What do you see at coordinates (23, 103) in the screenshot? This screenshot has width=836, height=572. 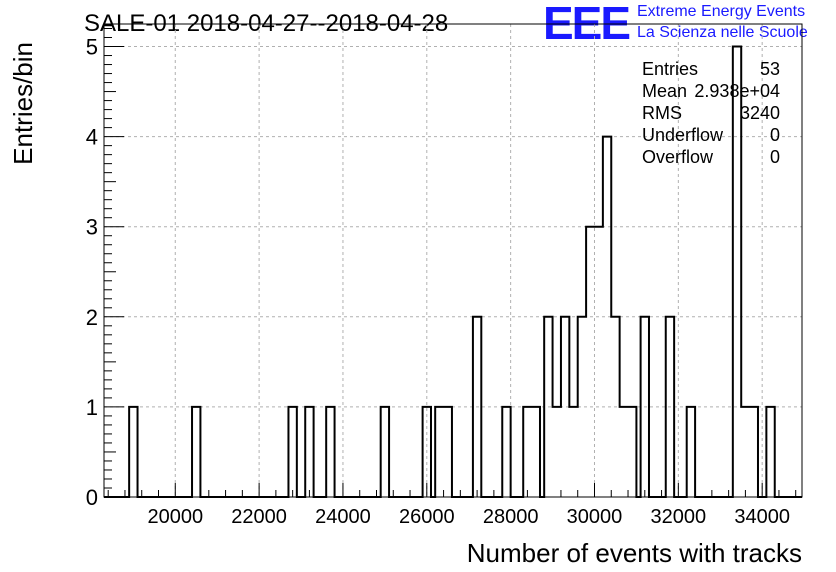 I see `y-axis-label: Entries/bin` at bounding box center [23, 103].